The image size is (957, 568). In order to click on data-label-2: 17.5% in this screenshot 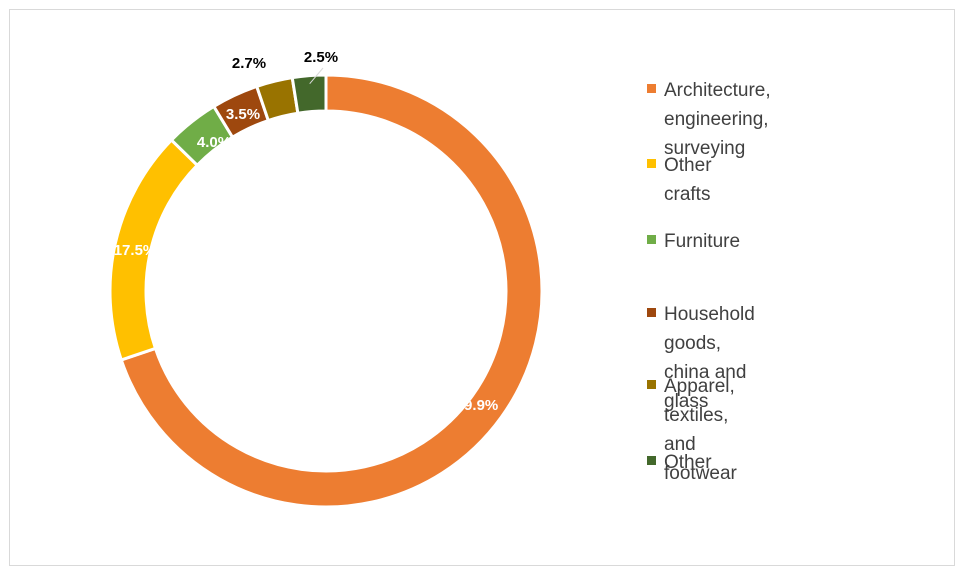, I will do `click(135, 250)`.